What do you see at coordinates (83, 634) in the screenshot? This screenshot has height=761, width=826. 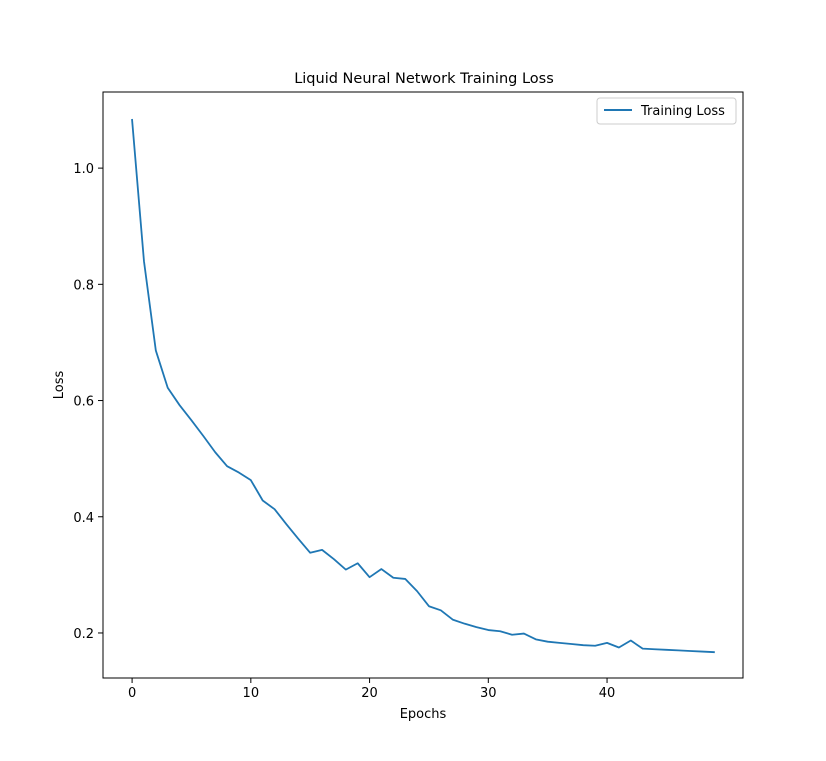 I see `y-tick-label: 0.2` at bounding box center [83, 634].